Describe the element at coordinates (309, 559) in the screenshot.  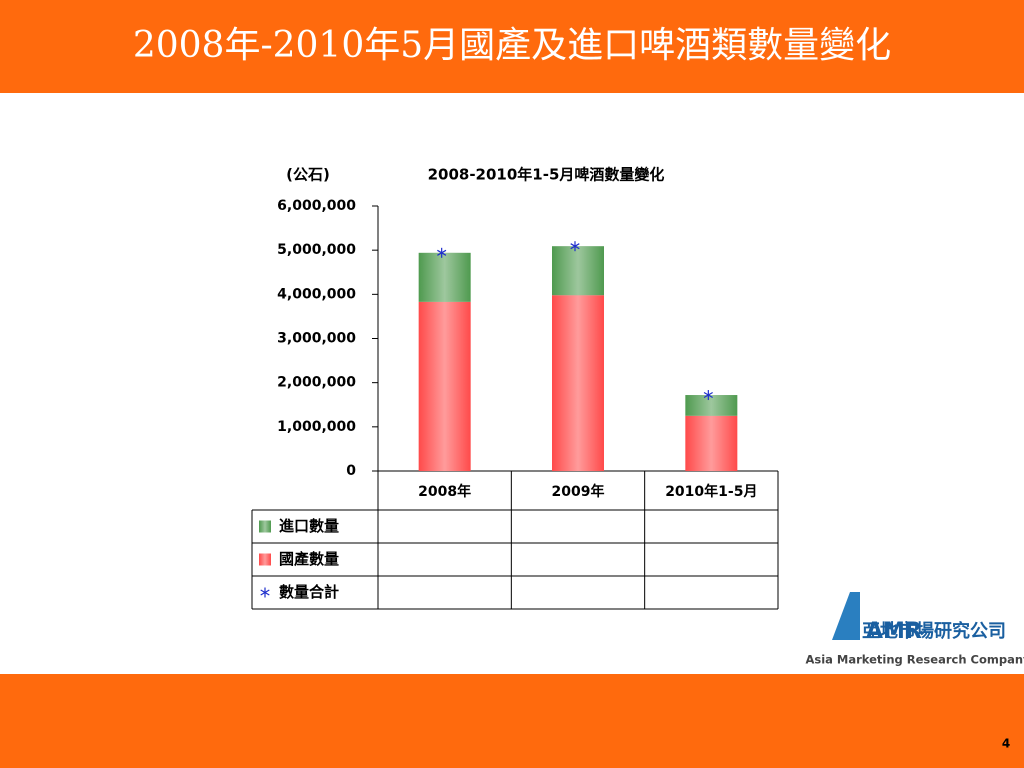
I see `legend-label: 國產數量` at that location.